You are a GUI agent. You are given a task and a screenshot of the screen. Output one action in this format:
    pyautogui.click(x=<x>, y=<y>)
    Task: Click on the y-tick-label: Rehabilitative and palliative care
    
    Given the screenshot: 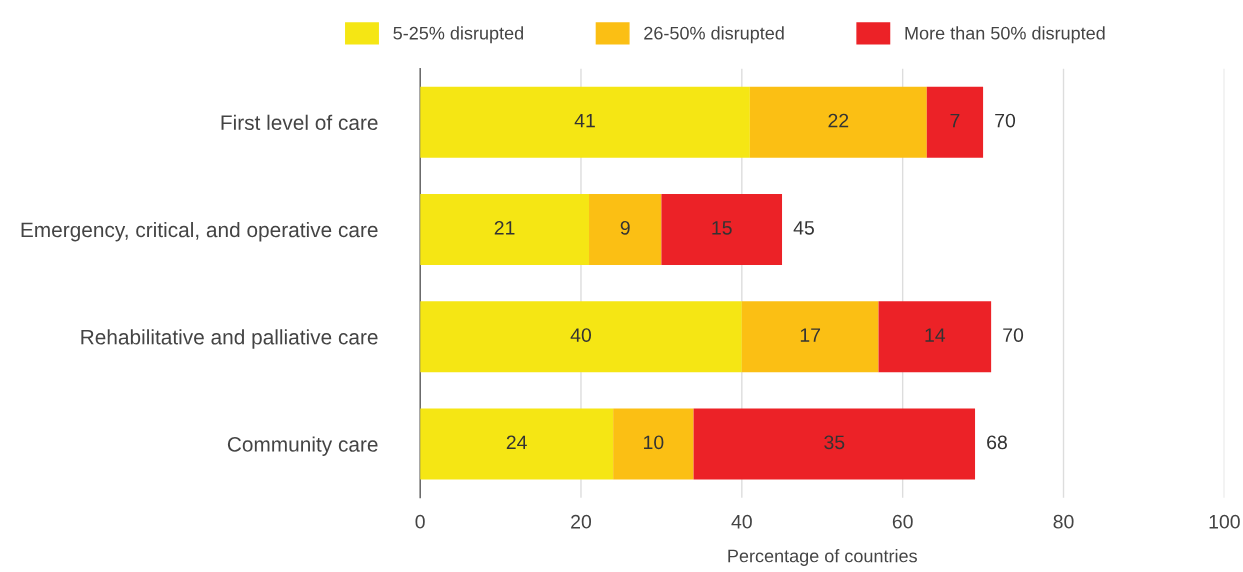 What is the action you would take?
    pyautogui.click(x=229, y=339)
    